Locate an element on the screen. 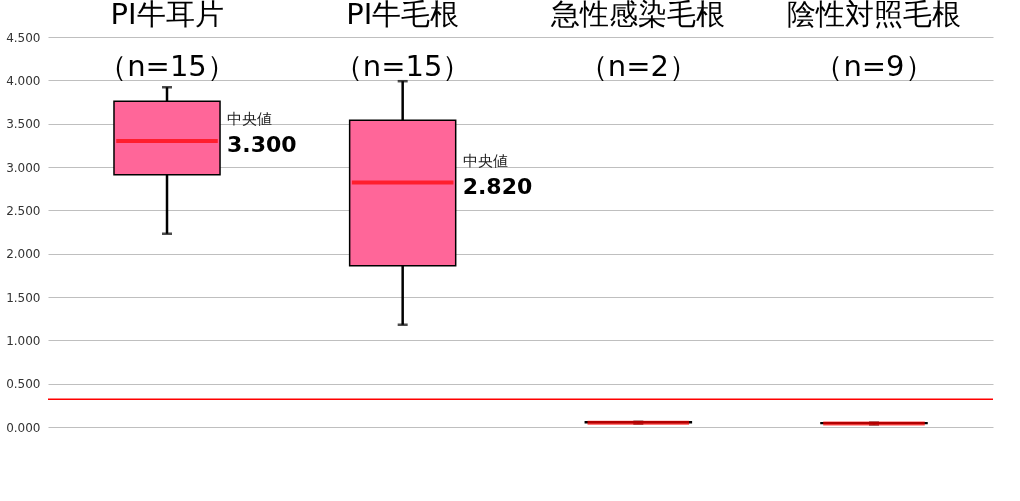 This screenshot has height=501, width=1020. y-tick-label: 1.000 is located at coordinates (23, 340).